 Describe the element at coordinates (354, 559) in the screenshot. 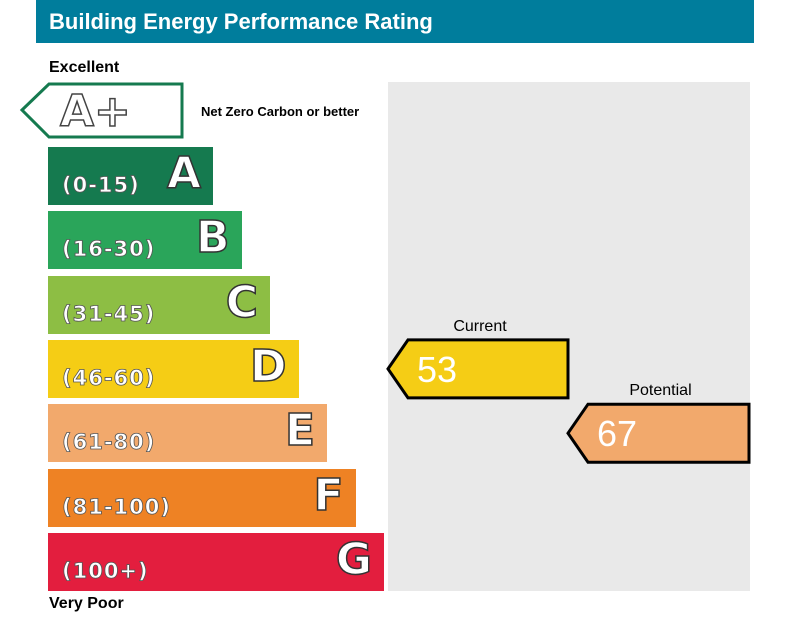

I see `band-letter: G` at that location.